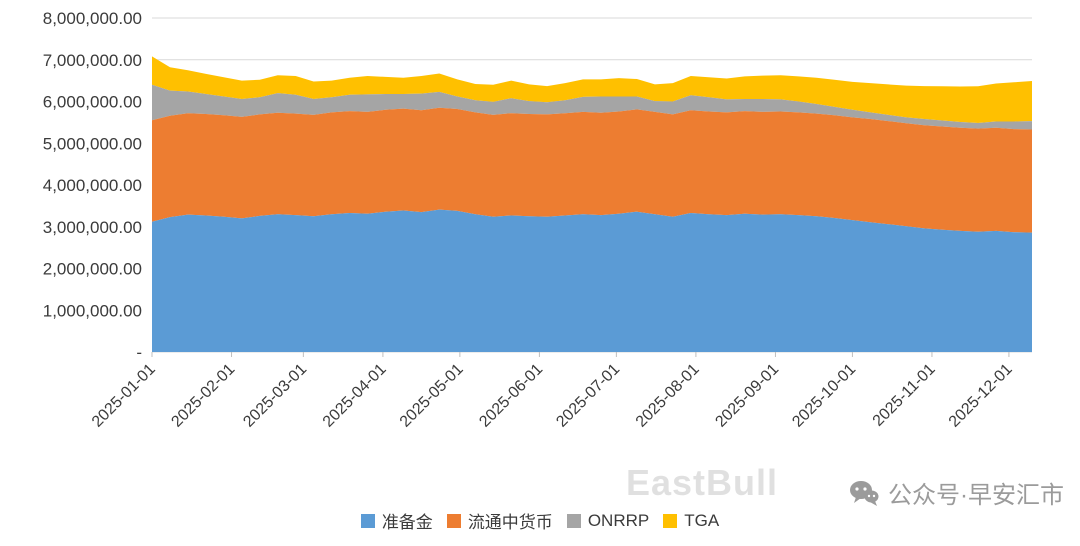 The width and height of the screenshot is (1080, 546). Describe the element at coordinates (407, 522) in the screenshot. I see `legend-label: 准备金` at that location.